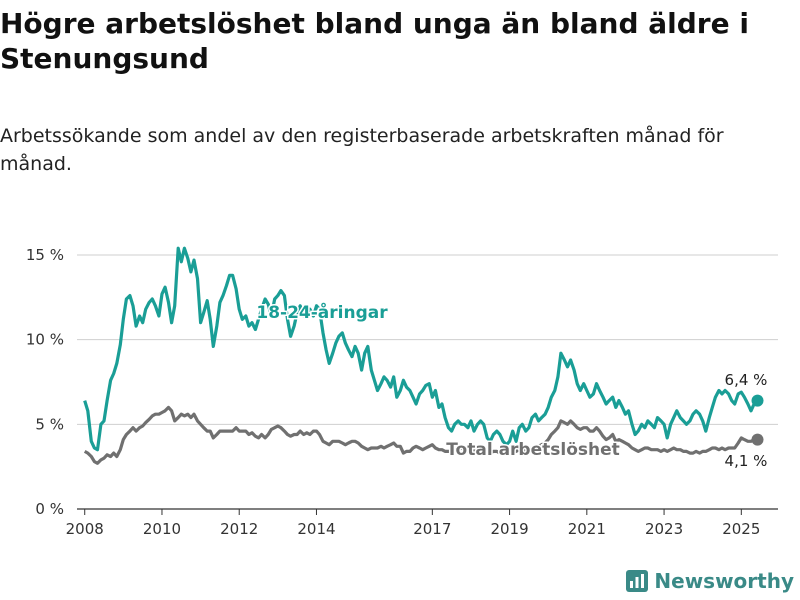  Describe the element at coordinates (746, 380) in the screenshot. I see `end-value-label-youth: 6,4 %` at that location.